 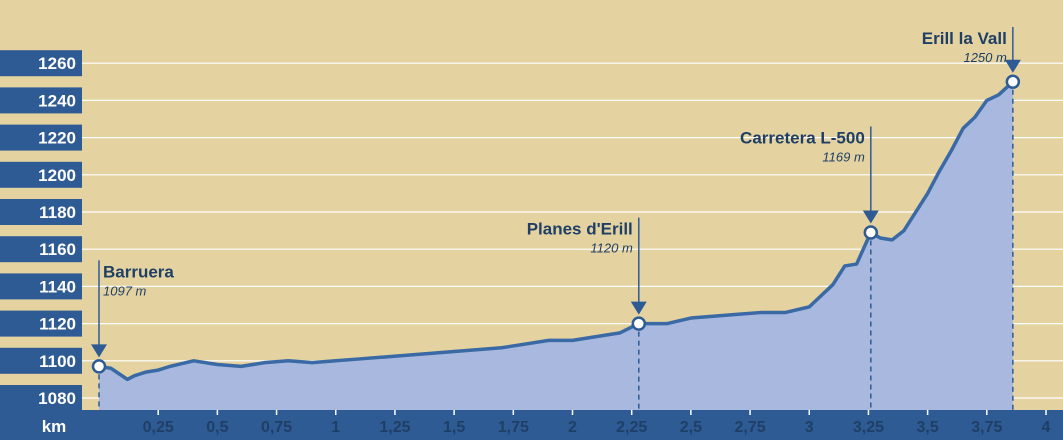 I want to click on x-tick-label: 4, so click(x=1046, y=427).